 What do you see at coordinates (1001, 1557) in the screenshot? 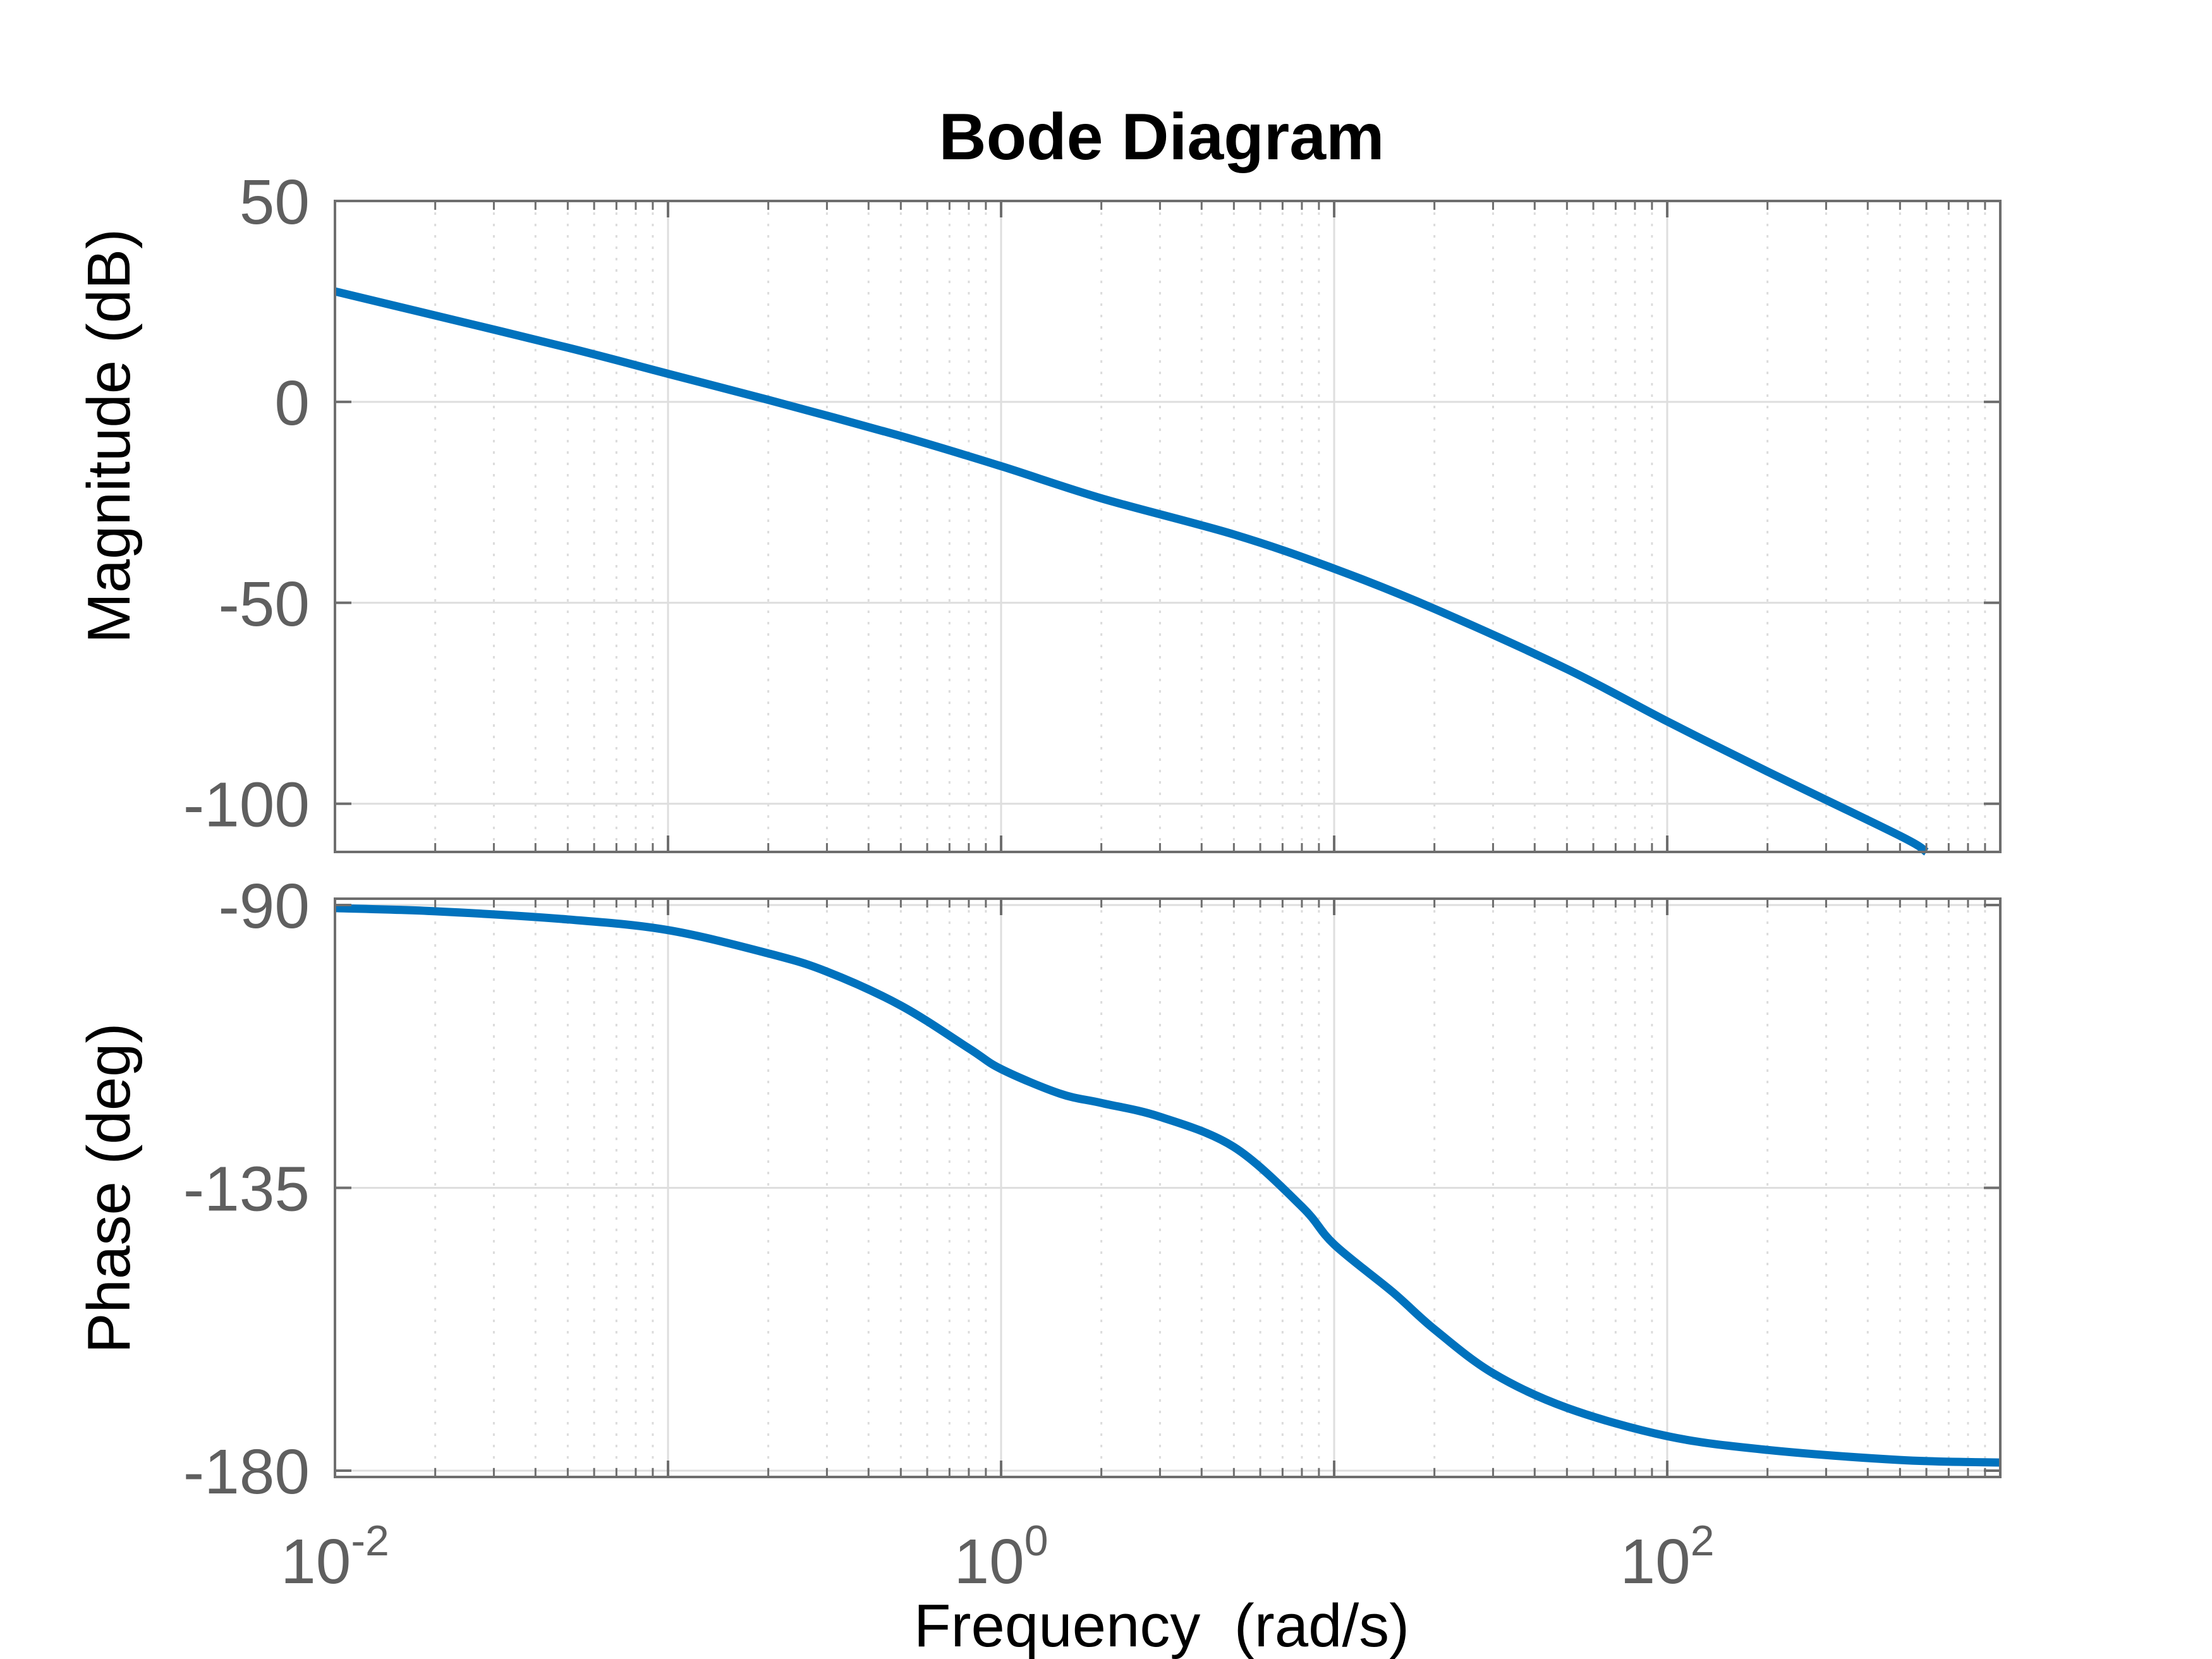
I see `x-tick-label: 10⁰` at bounding box center [1001, 1557].